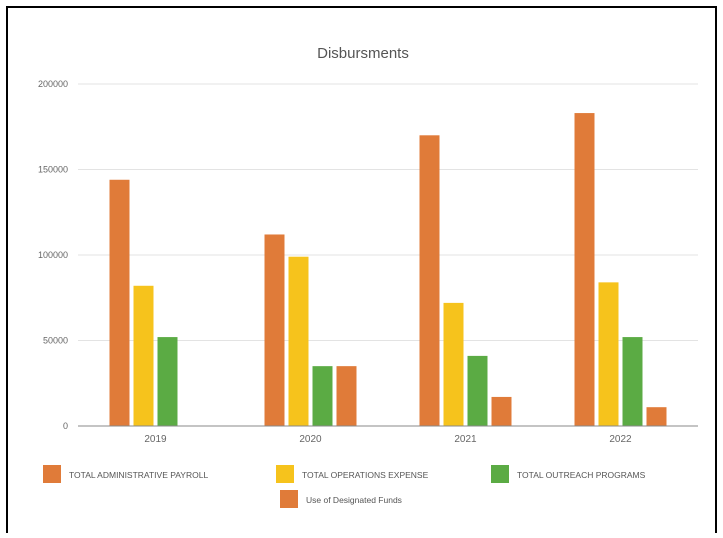 The width and height of the screenshot is (723, 538). I want to click on x-tick-label: 2022, so click(620, 439).